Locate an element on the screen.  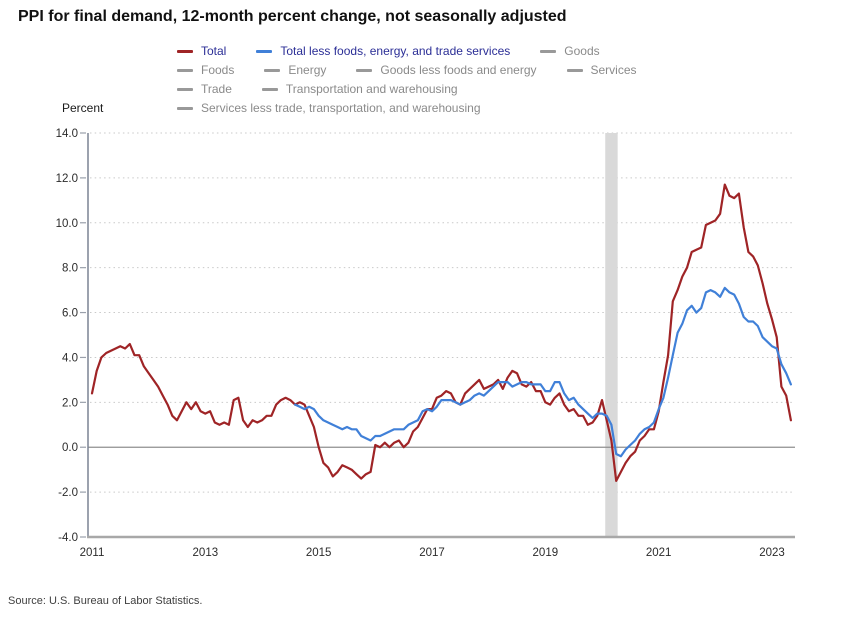
services-line-swatch-icon is located at coordinates (574, 70).